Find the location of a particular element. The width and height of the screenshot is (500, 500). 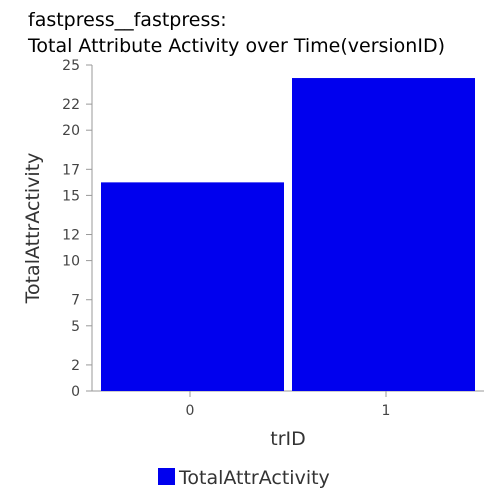

x-tick-label: 1 is located at coordinates (386, 411).